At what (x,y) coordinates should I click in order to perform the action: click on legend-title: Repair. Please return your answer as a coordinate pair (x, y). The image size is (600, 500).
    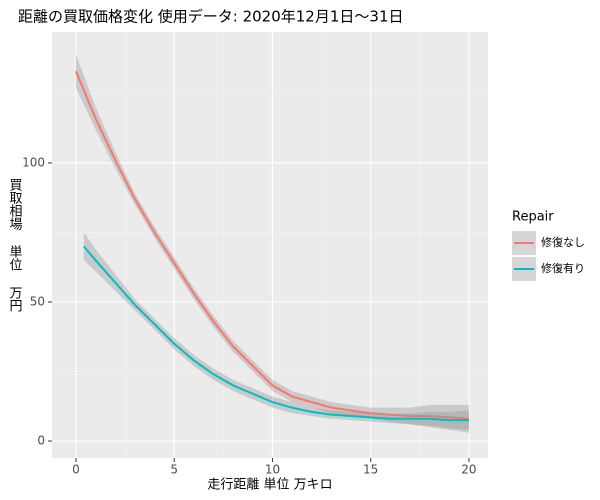
    Looking at the image, I should click on (533, 217).